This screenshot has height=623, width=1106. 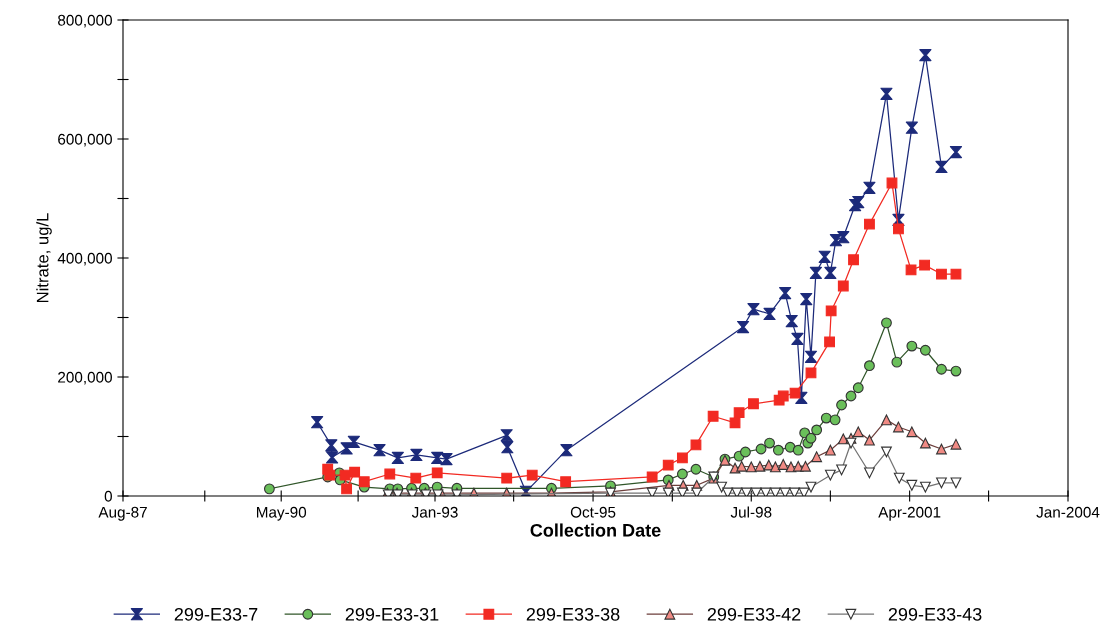 I want to click on y-tick-label: 600,000, so click(x=85, y=140).